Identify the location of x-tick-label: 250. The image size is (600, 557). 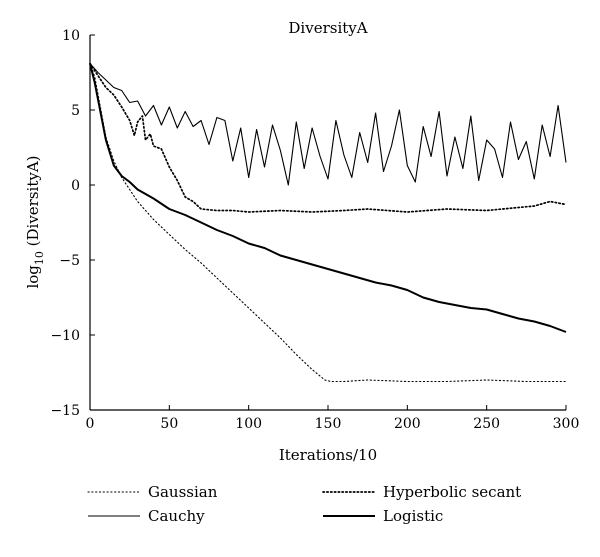
(486, 424).